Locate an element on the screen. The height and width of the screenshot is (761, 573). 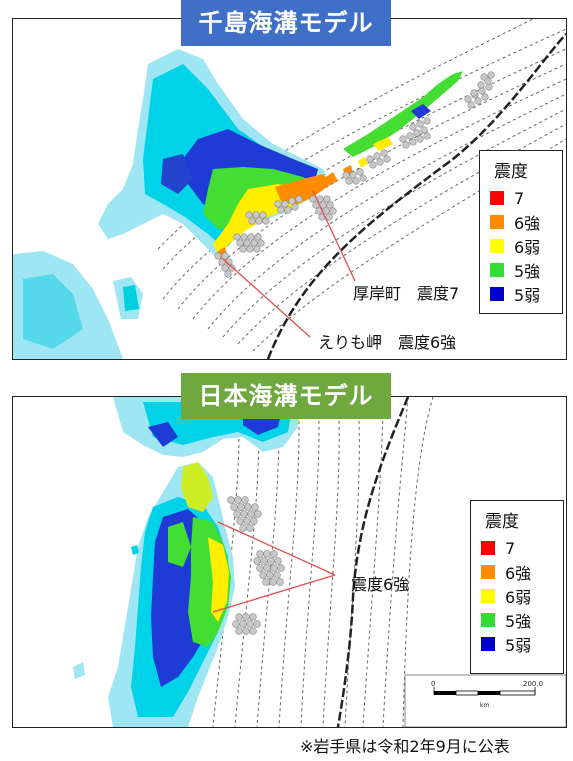
scale-end-label: 200.0 is located at coordinates (533, 684).